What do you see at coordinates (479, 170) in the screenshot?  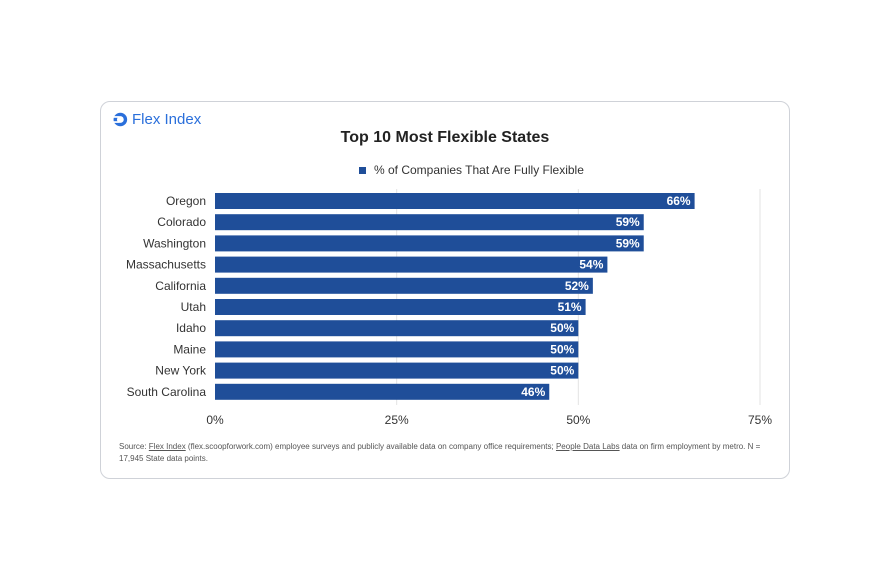 I see `legend-label: % of Companies That Are Fully Flexible` at bounding box center [479, 170].